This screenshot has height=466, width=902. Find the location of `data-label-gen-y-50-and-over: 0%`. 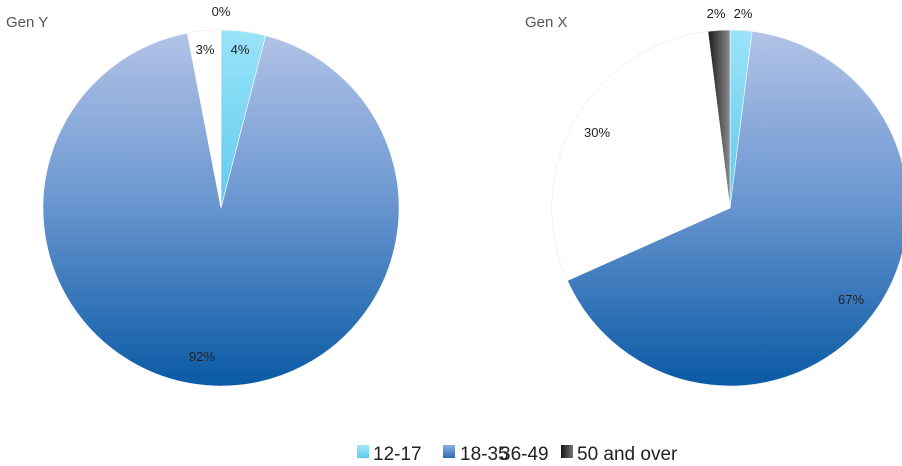

data-label-gen-y-50-and-over: 0% is located at coordinates (221, 11).